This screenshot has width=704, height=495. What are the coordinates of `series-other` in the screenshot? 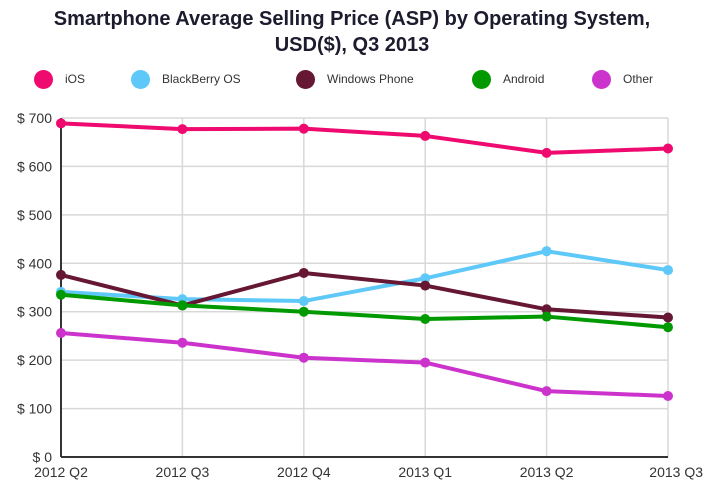 It's located at (364, 364).